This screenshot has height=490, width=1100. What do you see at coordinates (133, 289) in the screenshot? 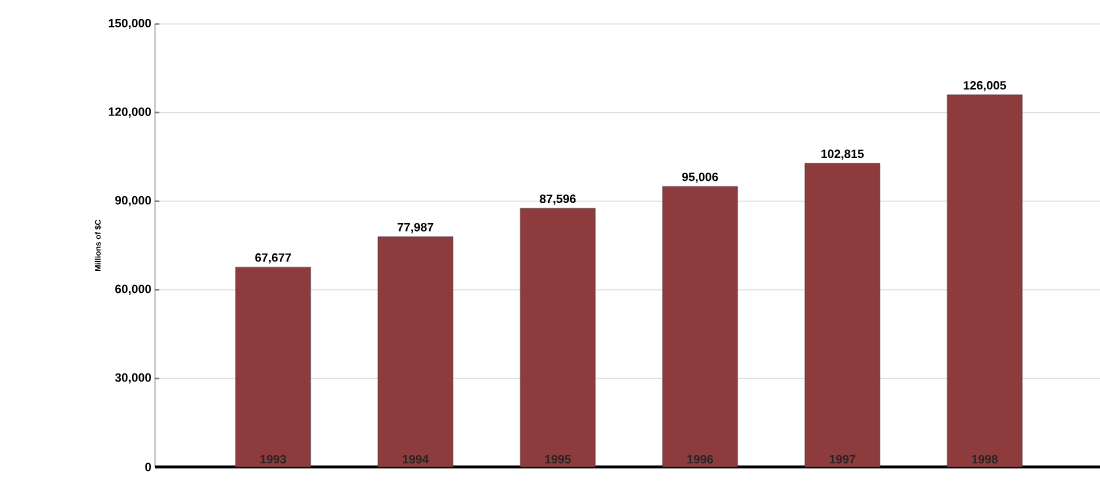
I see `y-tick-label: 60,000` at bounding box center [133, 289].